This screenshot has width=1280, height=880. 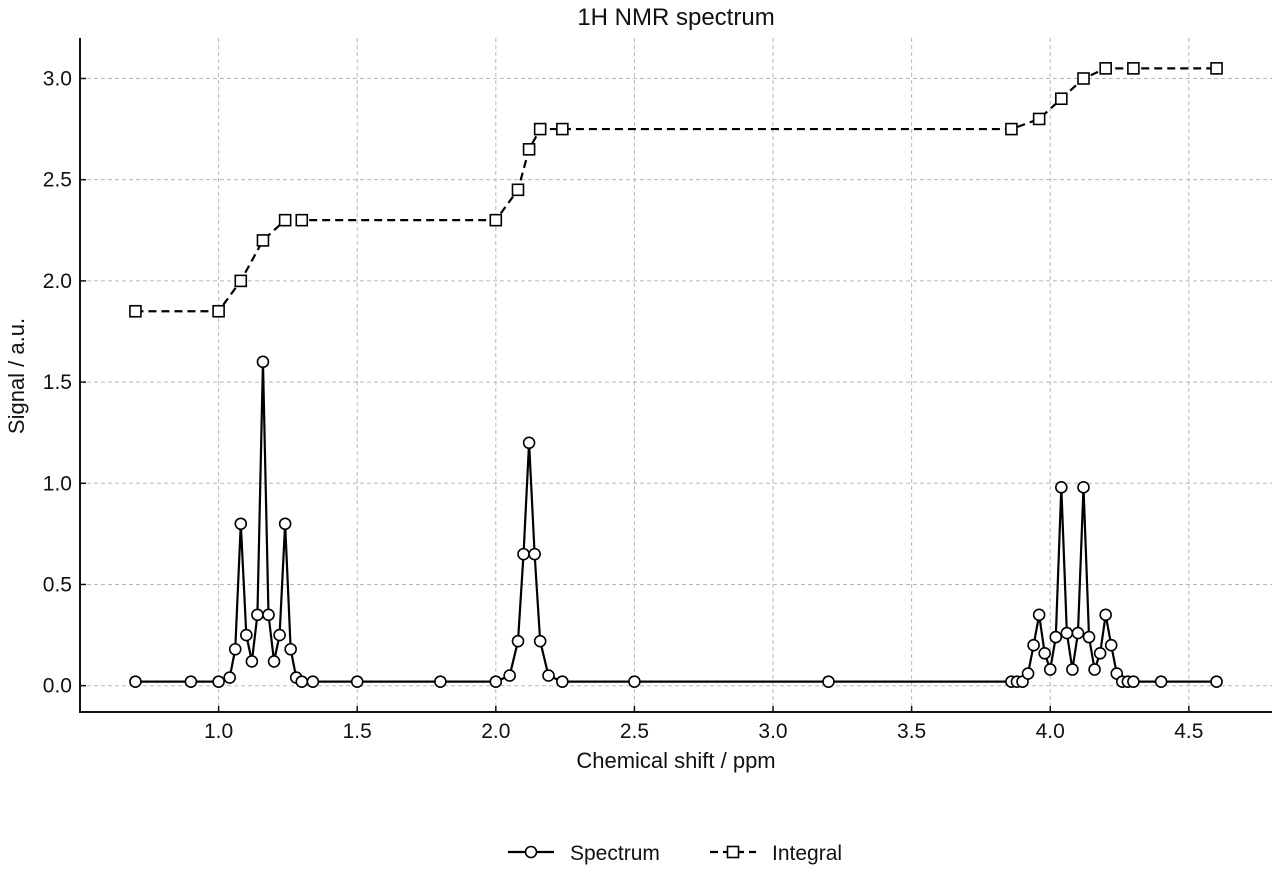 What do you see at coordinates (675, 17) in the screenshot?
I see `chart-title: 1H NMR spectrum` at bounding box center [675, 17].